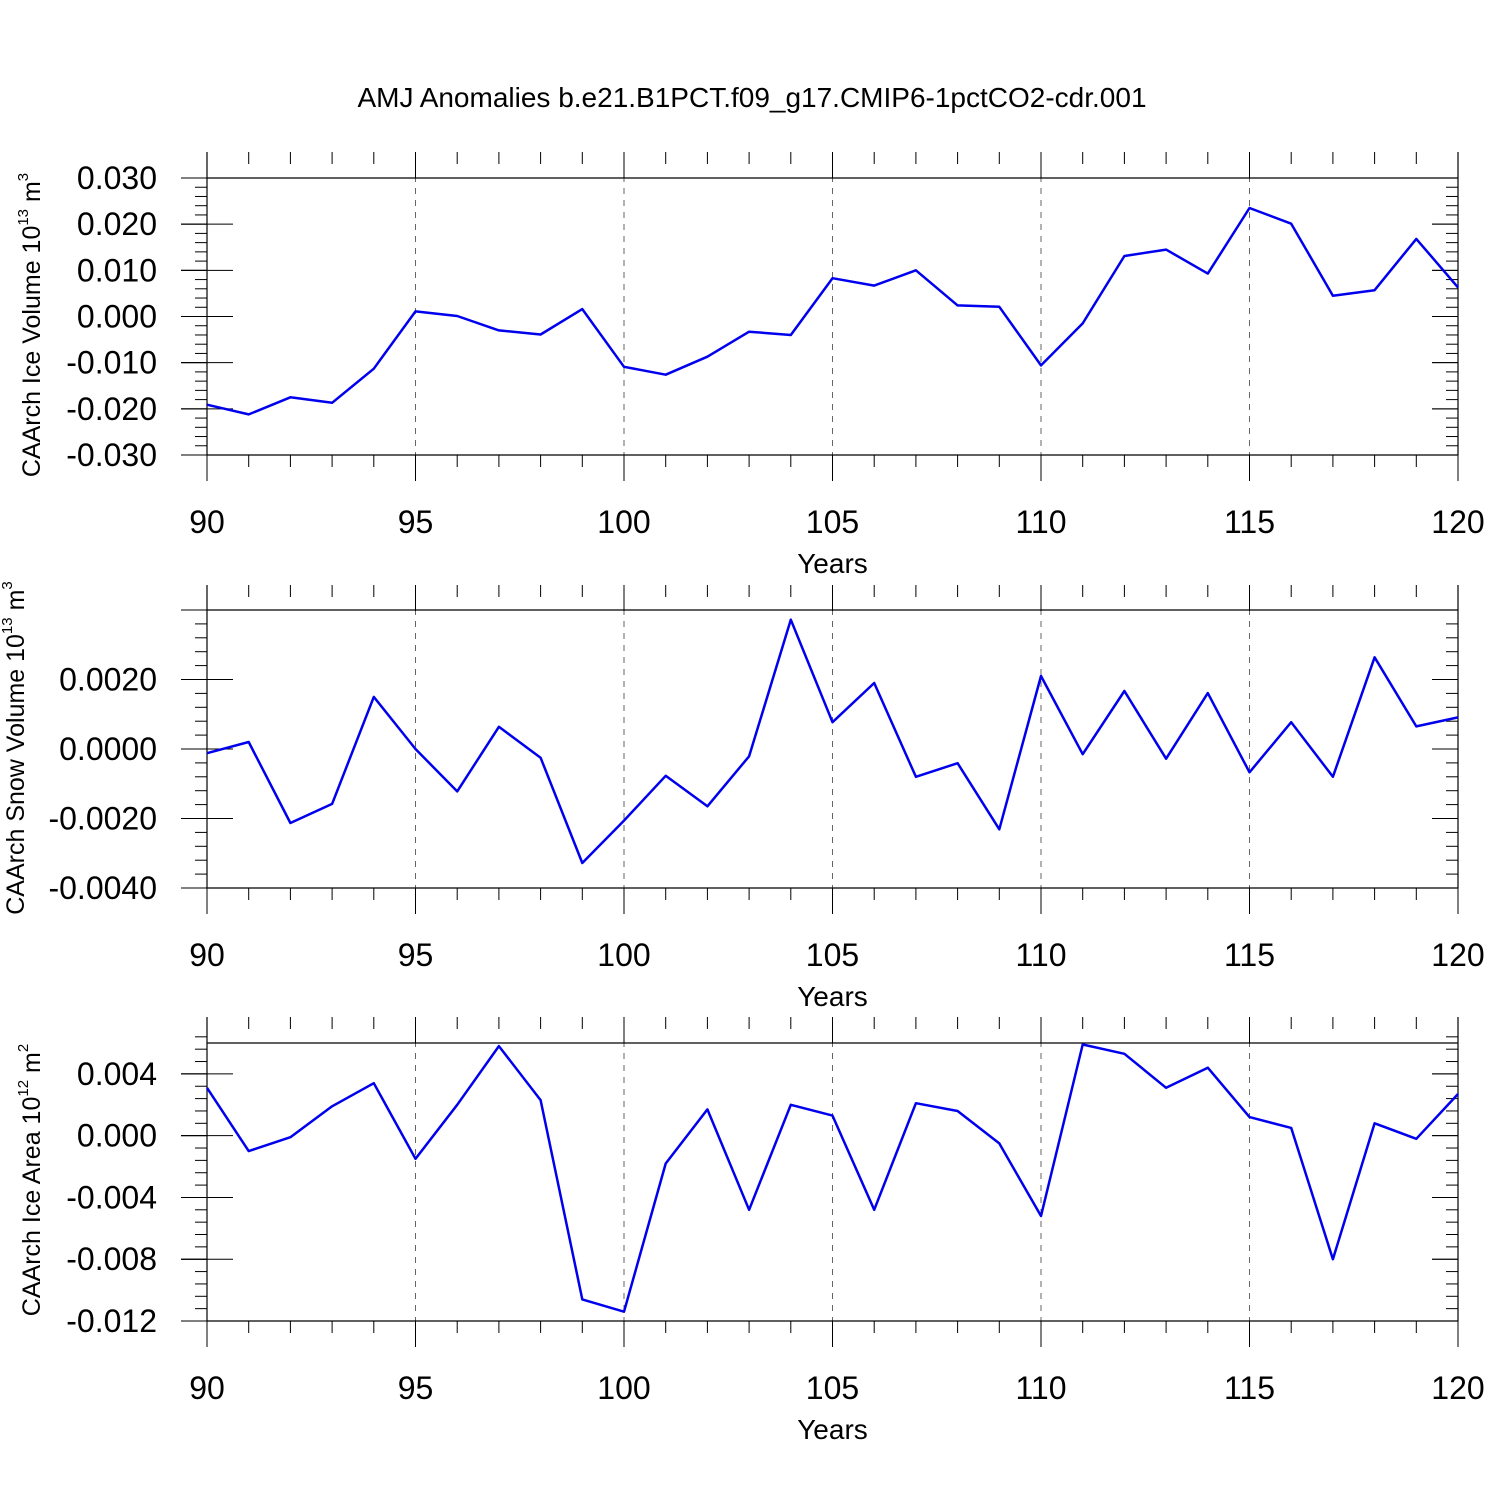  I want to click on y-tick-label: -0.0020, so click(102, 819).